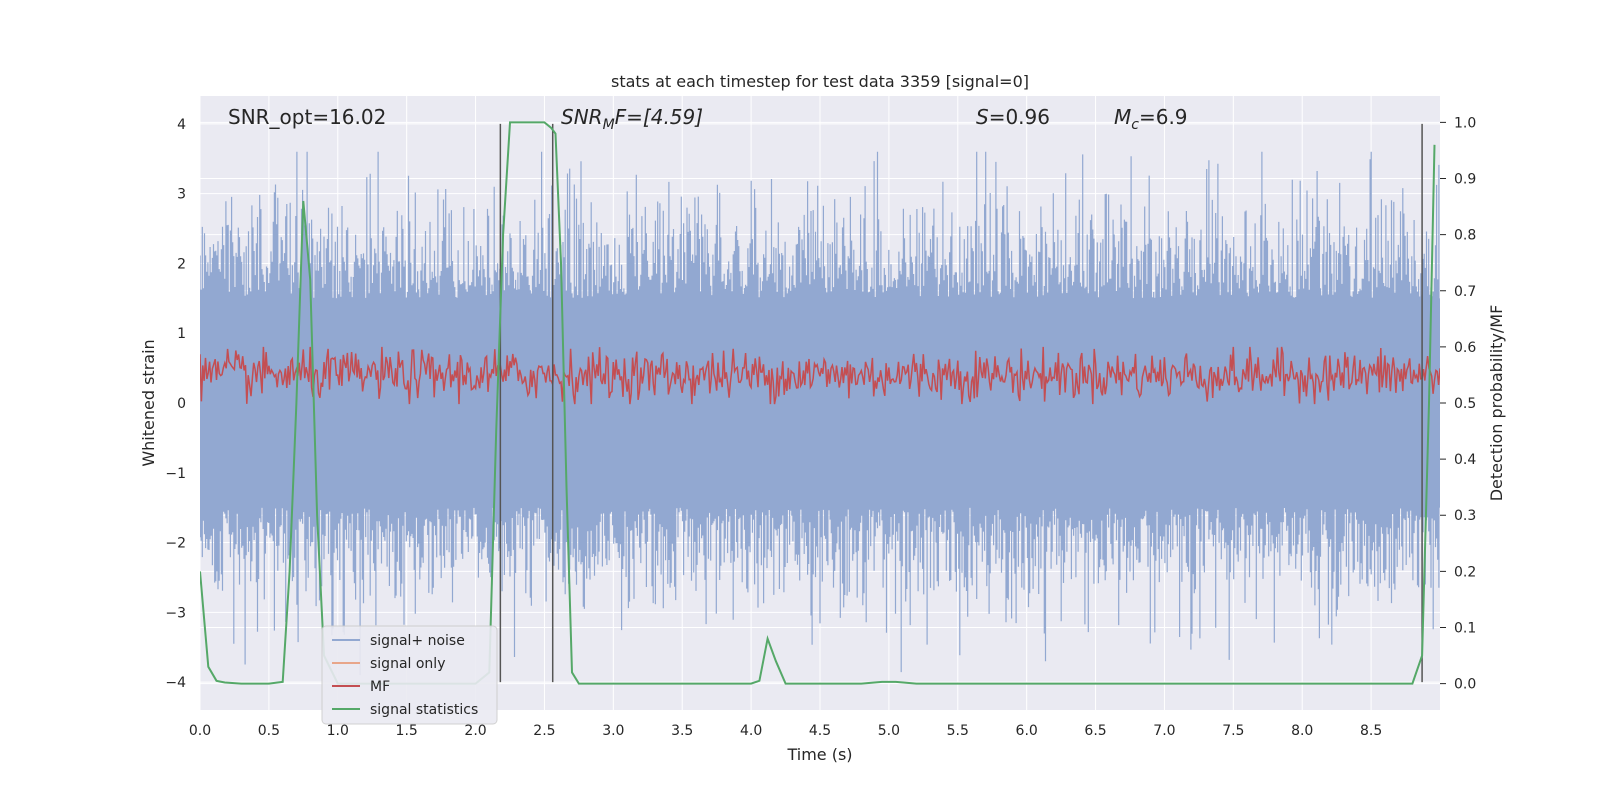  Describe the element at coordinates (1465, 628) in the screenshot. I see `y-tick-label-right: 0.1` at that location.